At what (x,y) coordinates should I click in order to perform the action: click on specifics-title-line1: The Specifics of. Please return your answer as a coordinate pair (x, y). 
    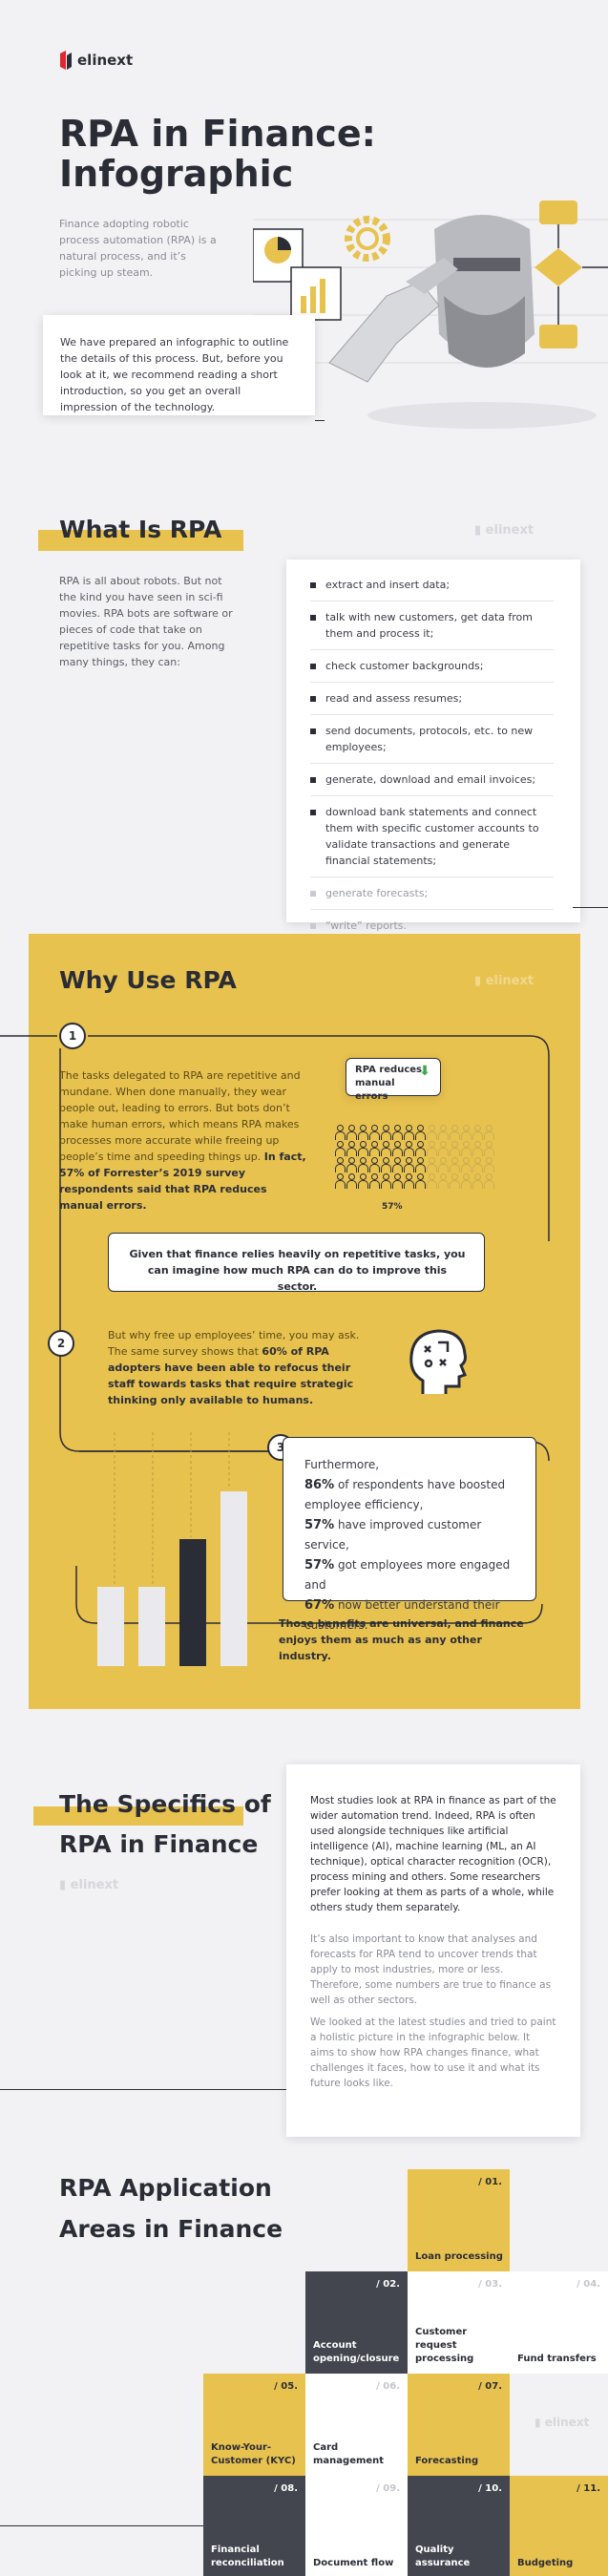
    Looking at the image, I should click on (165, 1804).